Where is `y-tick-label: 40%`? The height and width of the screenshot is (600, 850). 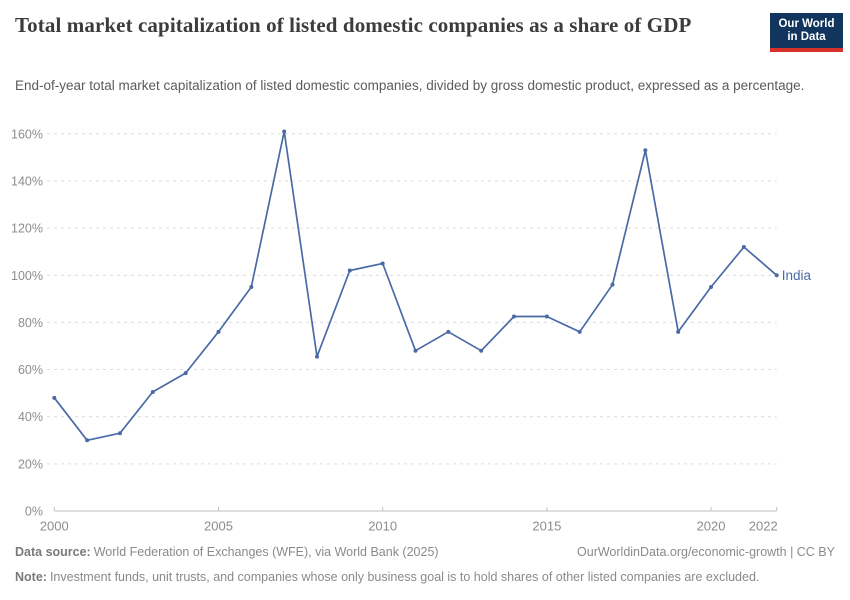 y-tick-label: 40% is located at coordinates (30, 417).